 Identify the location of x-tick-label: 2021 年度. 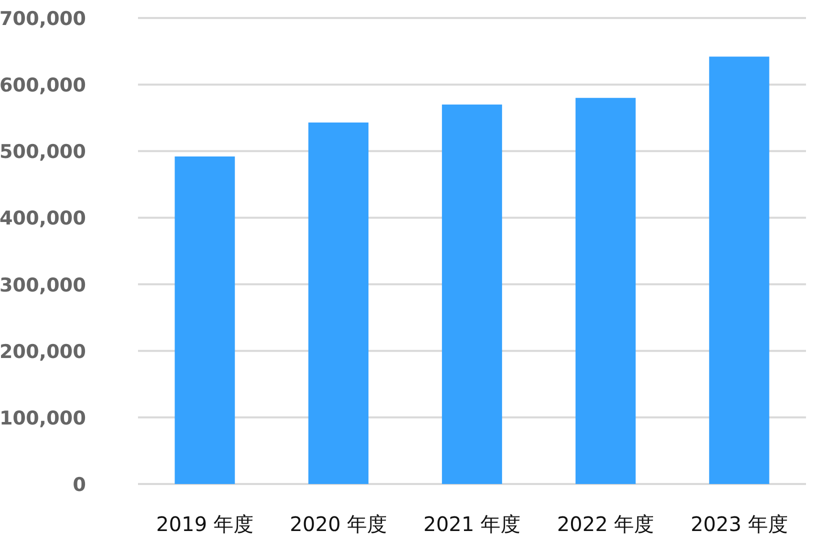
(472, 524).